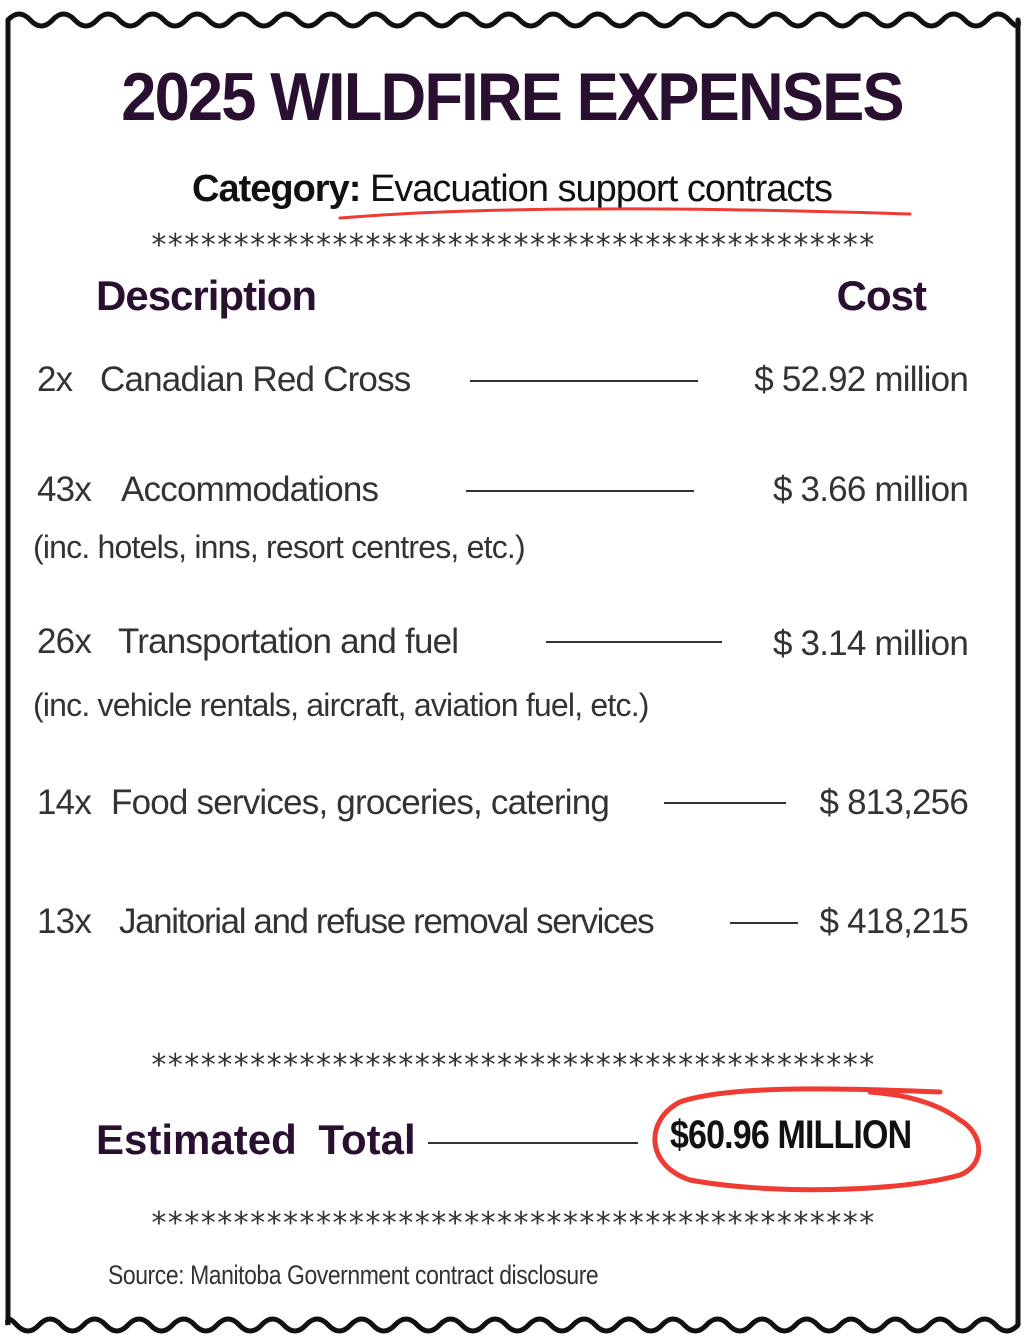  Describe the element at coordinates (360, 802) in the screenshot. I see `item-name: Food services, groceries, catering` at that location.